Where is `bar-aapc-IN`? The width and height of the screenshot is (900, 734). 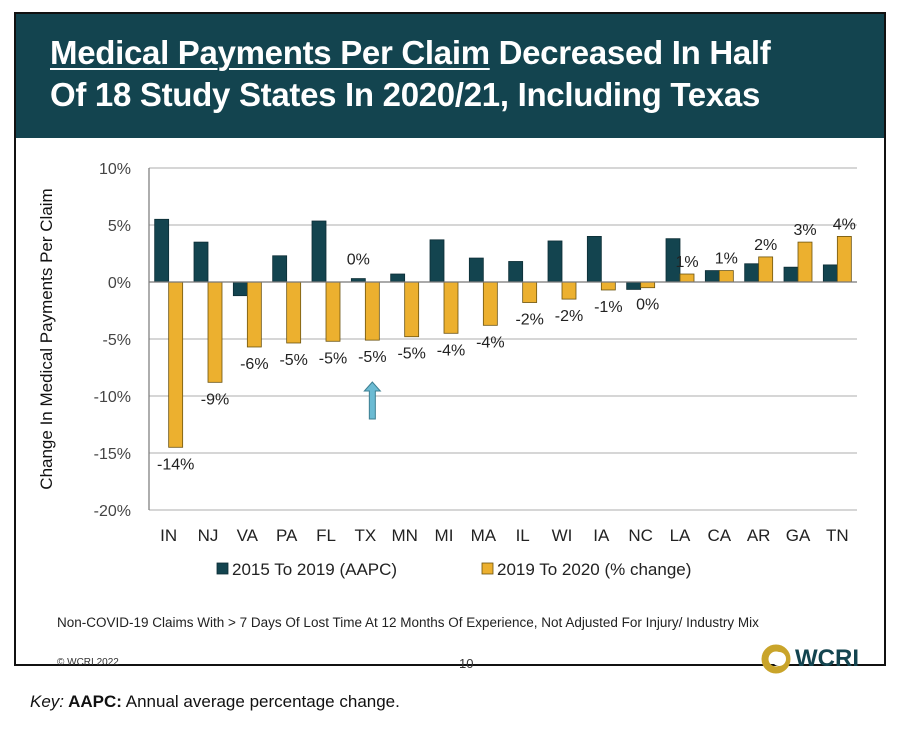 bar-aapc-IN is located at coordinates (162, 250).